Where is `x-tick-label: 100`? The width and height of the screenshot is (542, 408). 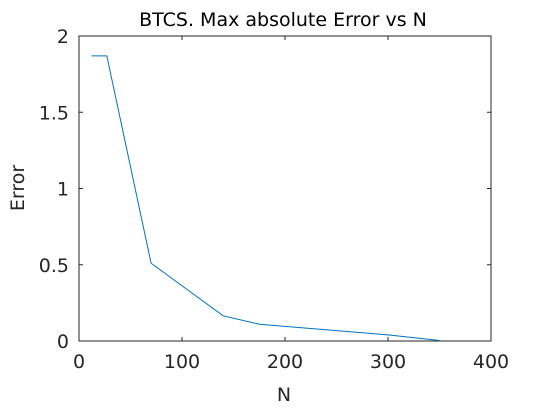
x-tick-label: 100 is located at coordinates (182, 362).